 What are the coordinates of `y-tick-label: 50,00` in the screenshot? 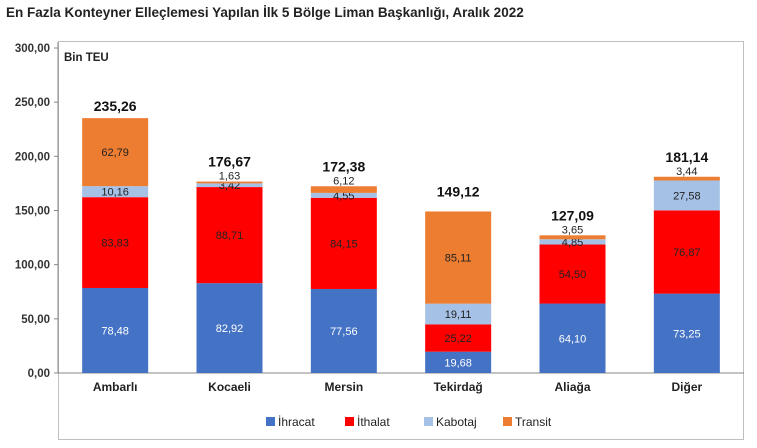 It's located at (35, 320).